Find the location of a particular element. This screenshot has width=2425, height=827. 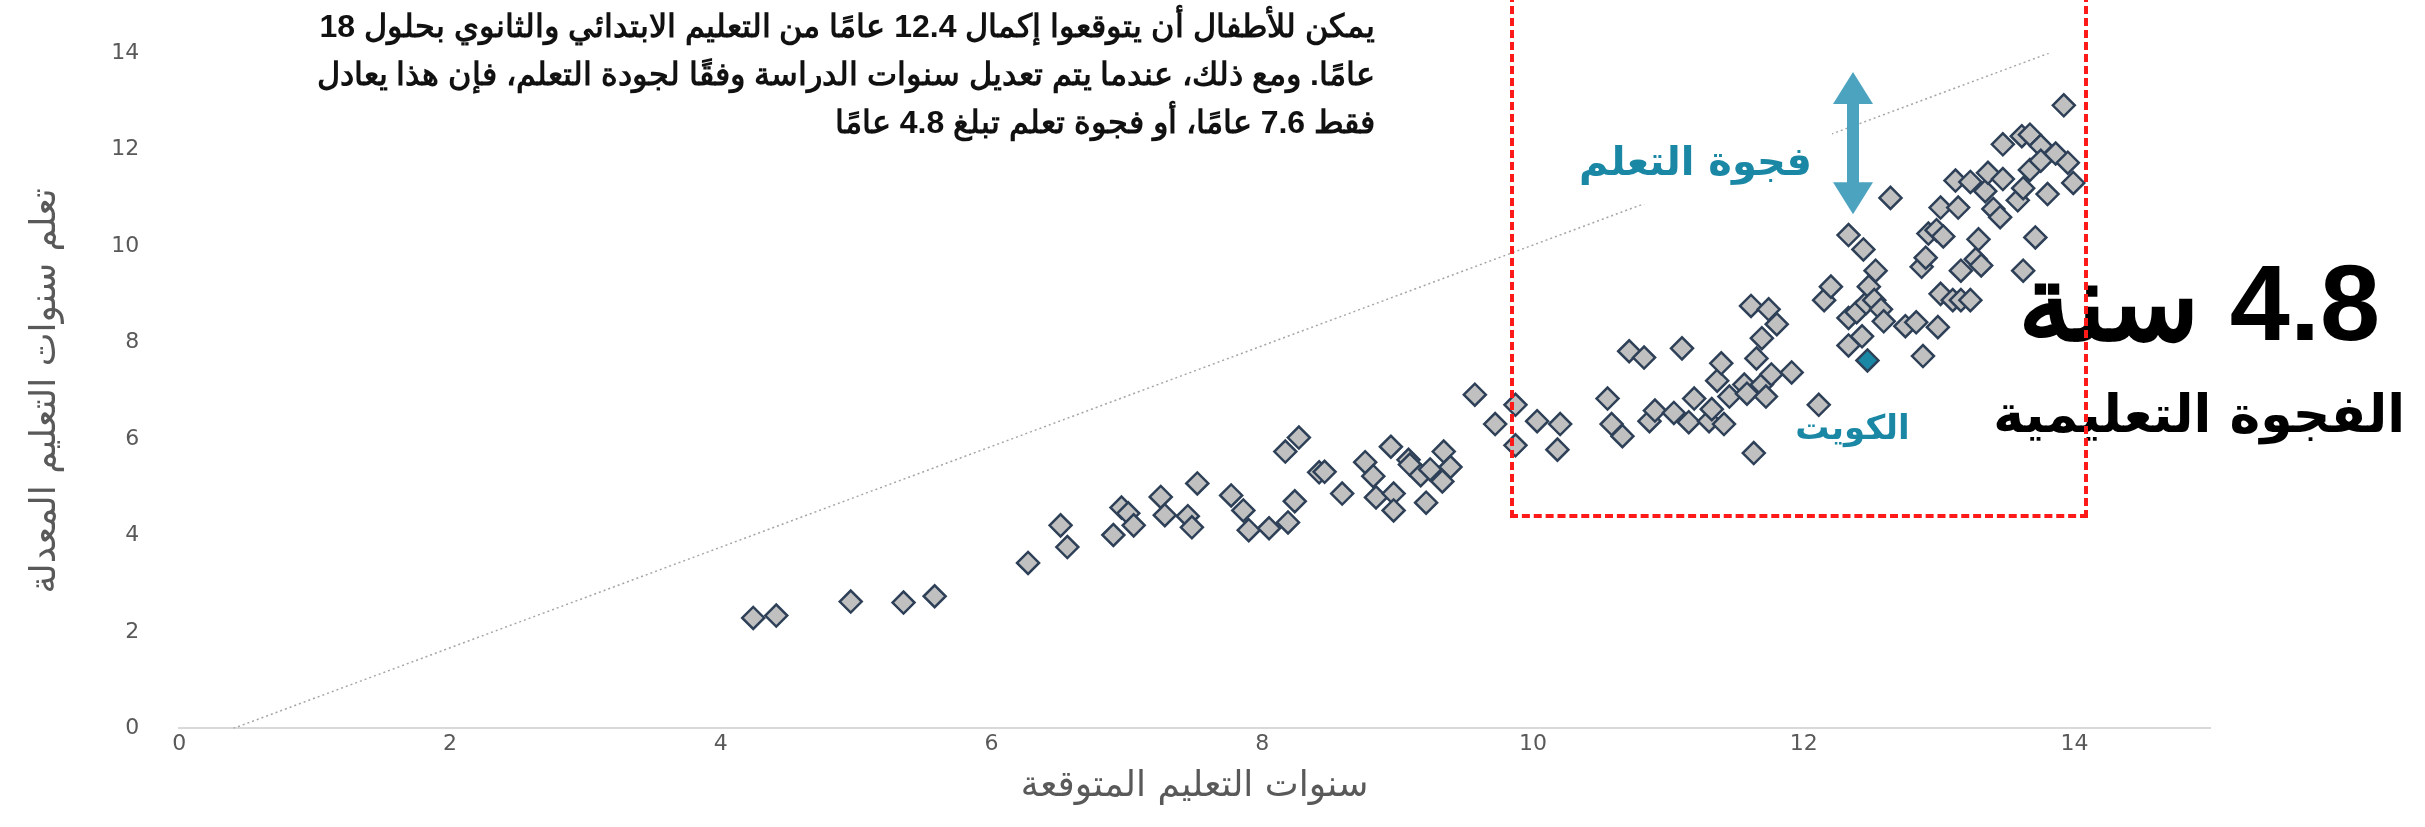

annotation: يمكن للأطفال أن يتوقعوا إكمال 12.4 عامًا من التعليم الابتدائي والثانوي بحلول 18 عامًا. ومع ذلك، عندما يتم تعديل سنوات الدراسة وفقًا لجودة التعلم، فإن هذا يعادل فقط 7.6 عامًا، أو فجوة تعلم تبلغ 4.8 عامًا is located at coordinates (845, 73).